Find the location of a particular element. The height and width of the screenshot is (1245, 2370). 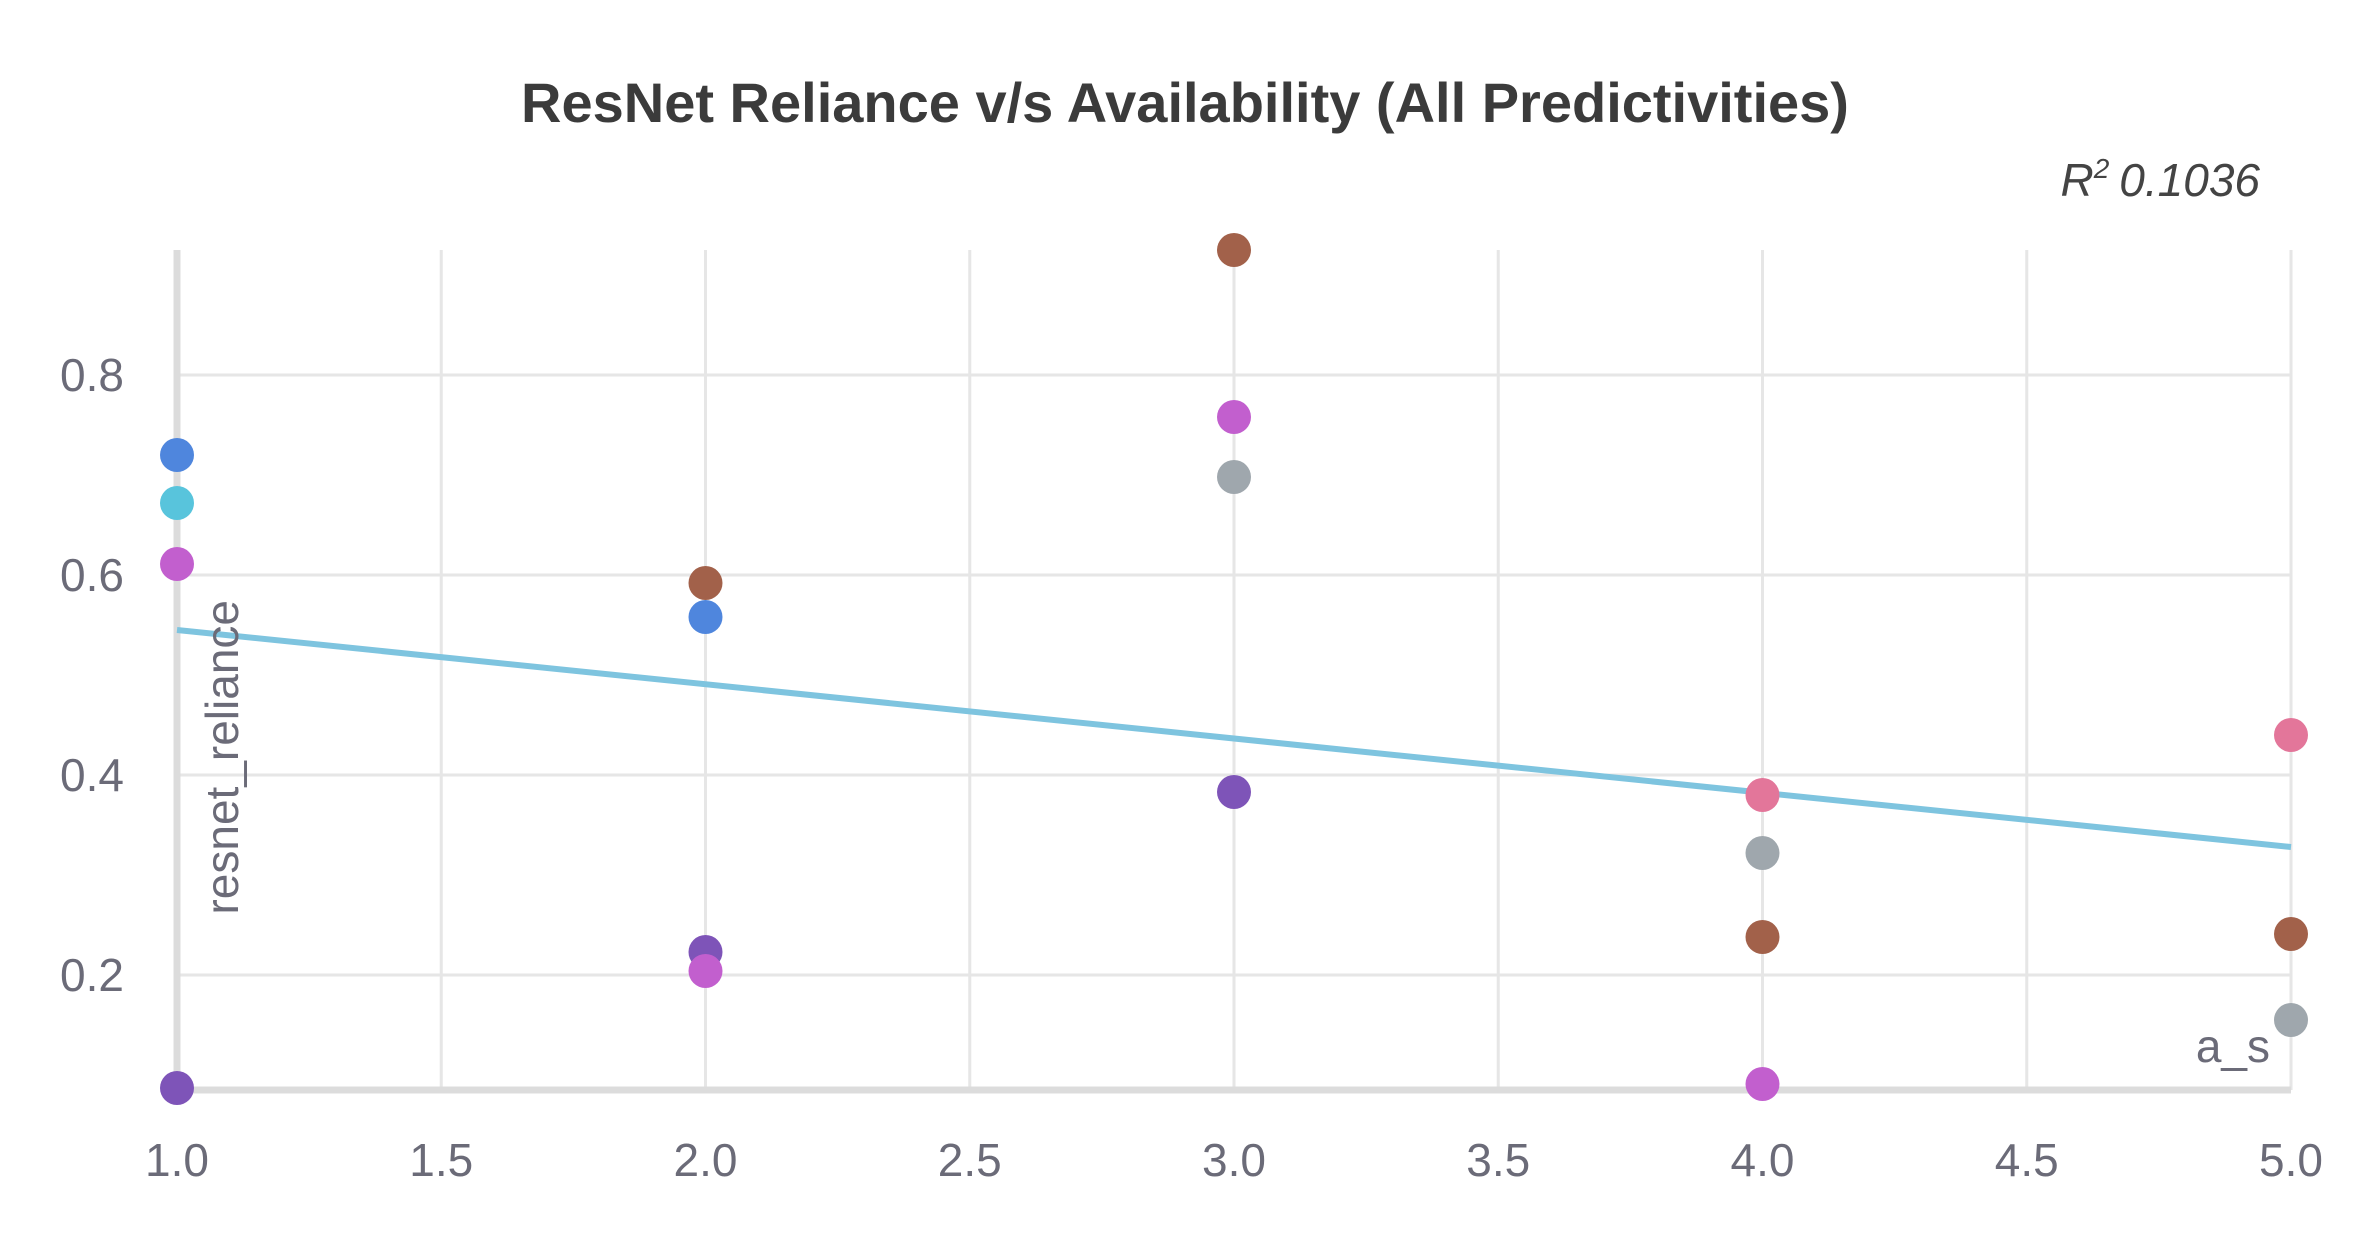

x-tick-label: 2.0 is located at coordinates (706, 1160).